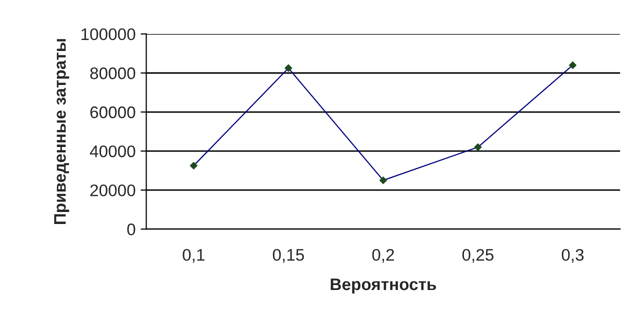 Image resolution: width=636 pixels, height=333 pixels. I want to click on y-tick-label: 20000, so click(113, 190).